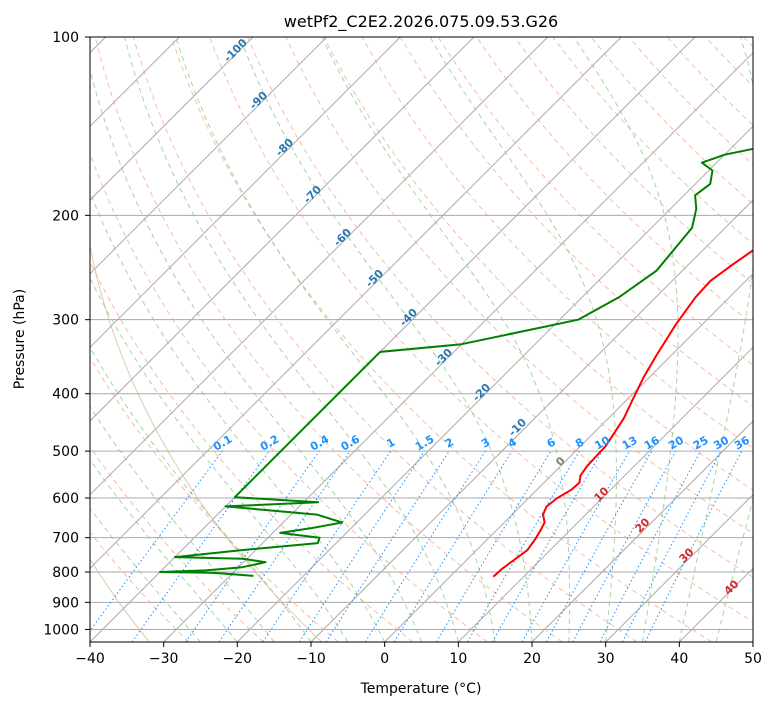 Image resolution: width=775 pixels, height=712 pixels. What do you see at coordinates (65, 216) in the screenshot?
I see `y-tick-label: 200` at bounding box center [65, 216].